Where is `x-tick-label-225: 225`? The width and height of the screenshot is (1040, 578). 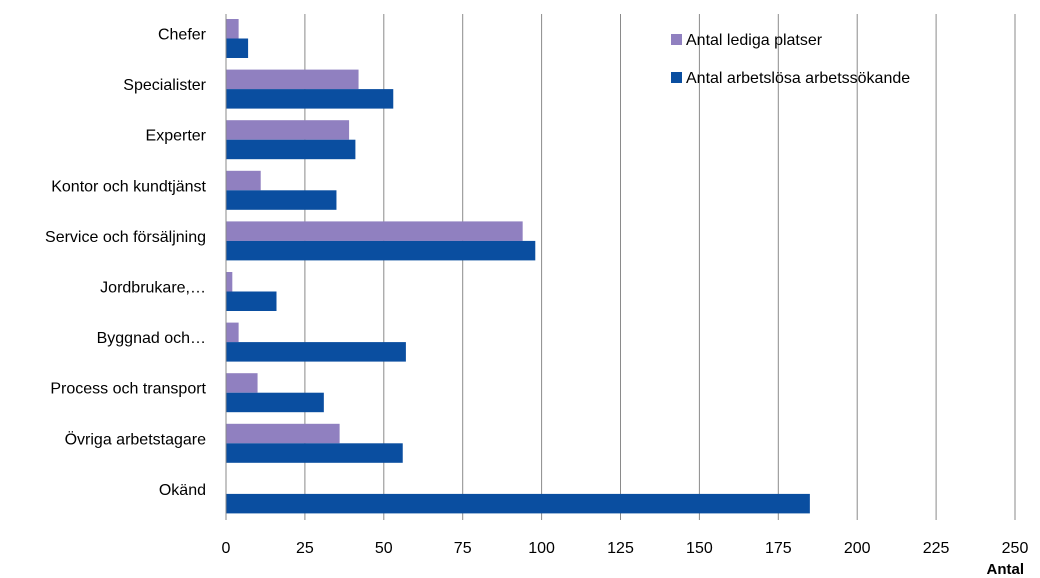 x-tick-label-225: 225 is located at coordinates (936, 548).